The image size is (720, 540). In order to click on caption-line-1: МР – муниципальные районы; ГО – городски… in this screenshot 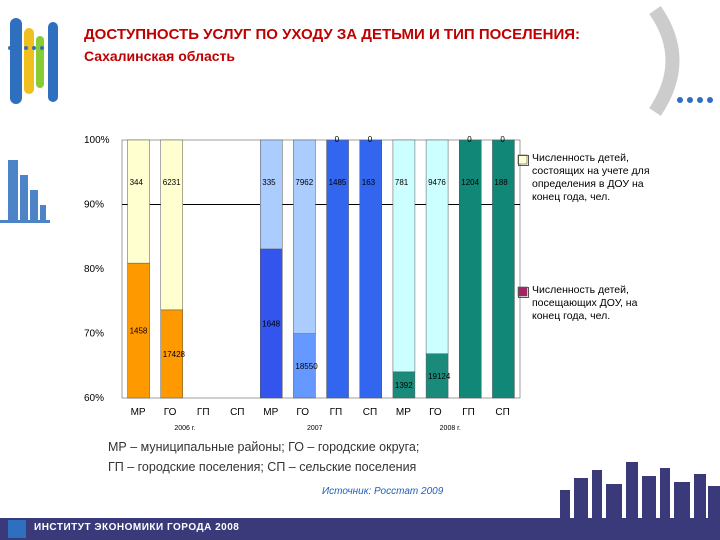, I will do `click(264, 447)`.